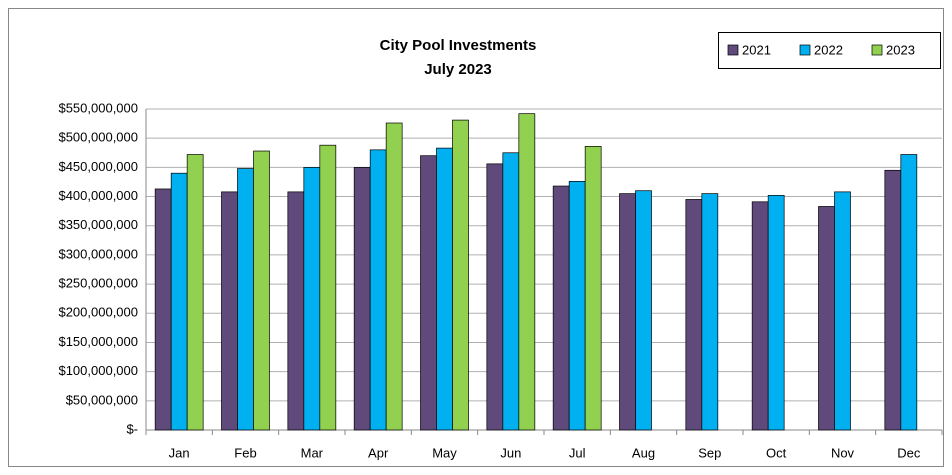 The width and height of the screenshot is (952, 475). What do you see at coordinates (577, 452) in the screenshot?
I see `x-tick-label: Jul` at bounding box center [577, 452].